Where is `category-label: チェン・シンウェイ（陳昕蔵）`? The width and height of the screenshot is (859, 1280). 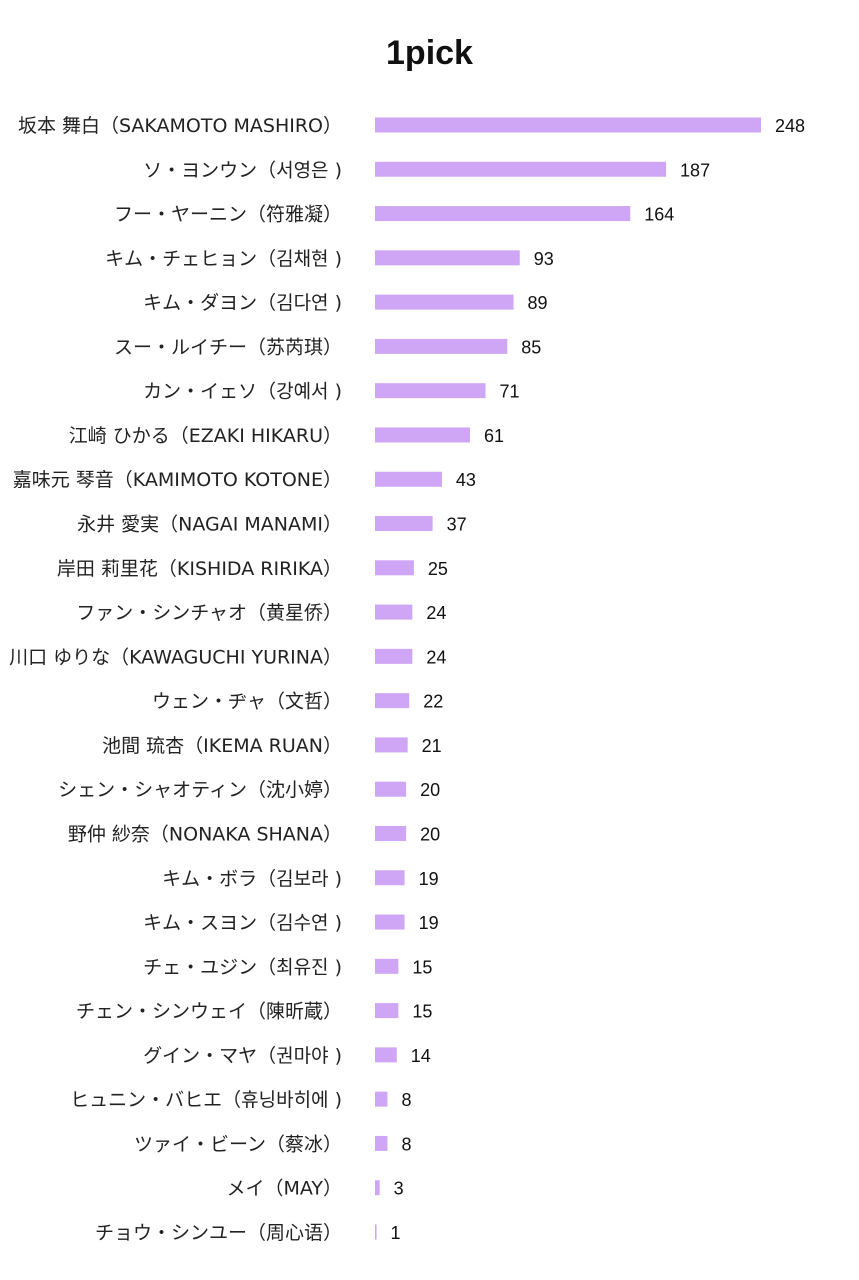 category-label: チェン・シンウェイ（陳昕蔵） is located at coordinates (209, 1012).